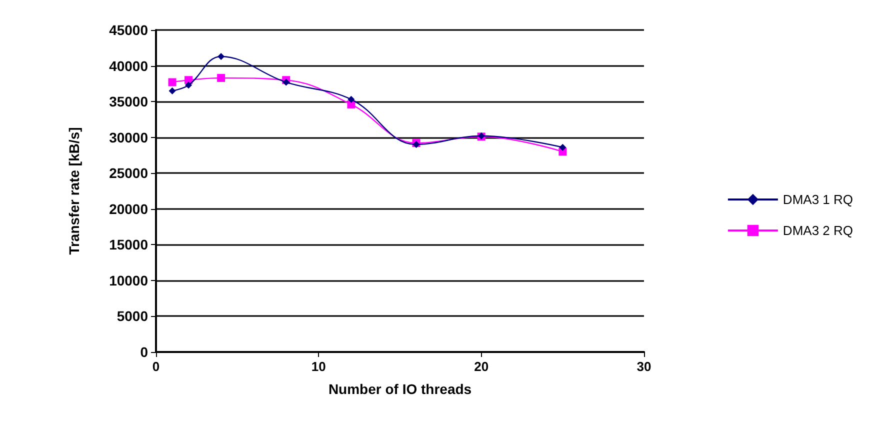 Image resolution: width=883 pixels, height=430 pixels. Describe the element at coordinates (818, 230) in the screenshot. I see `legend-label: DMA3 2 RQ` at that location.